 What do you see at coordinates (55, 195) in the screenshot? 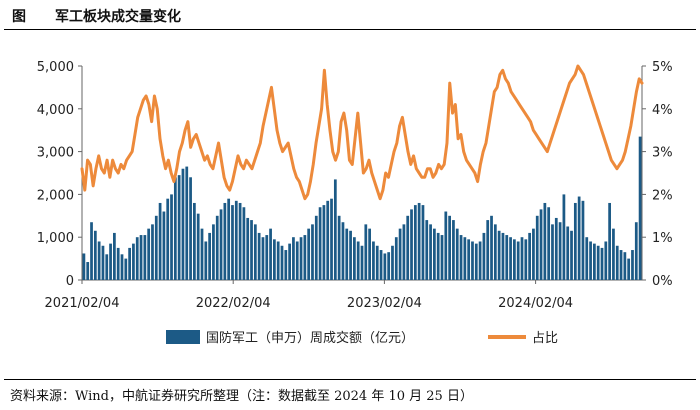
I see `y-left-tick-label: 2,000` at bounding box center [55, 195].